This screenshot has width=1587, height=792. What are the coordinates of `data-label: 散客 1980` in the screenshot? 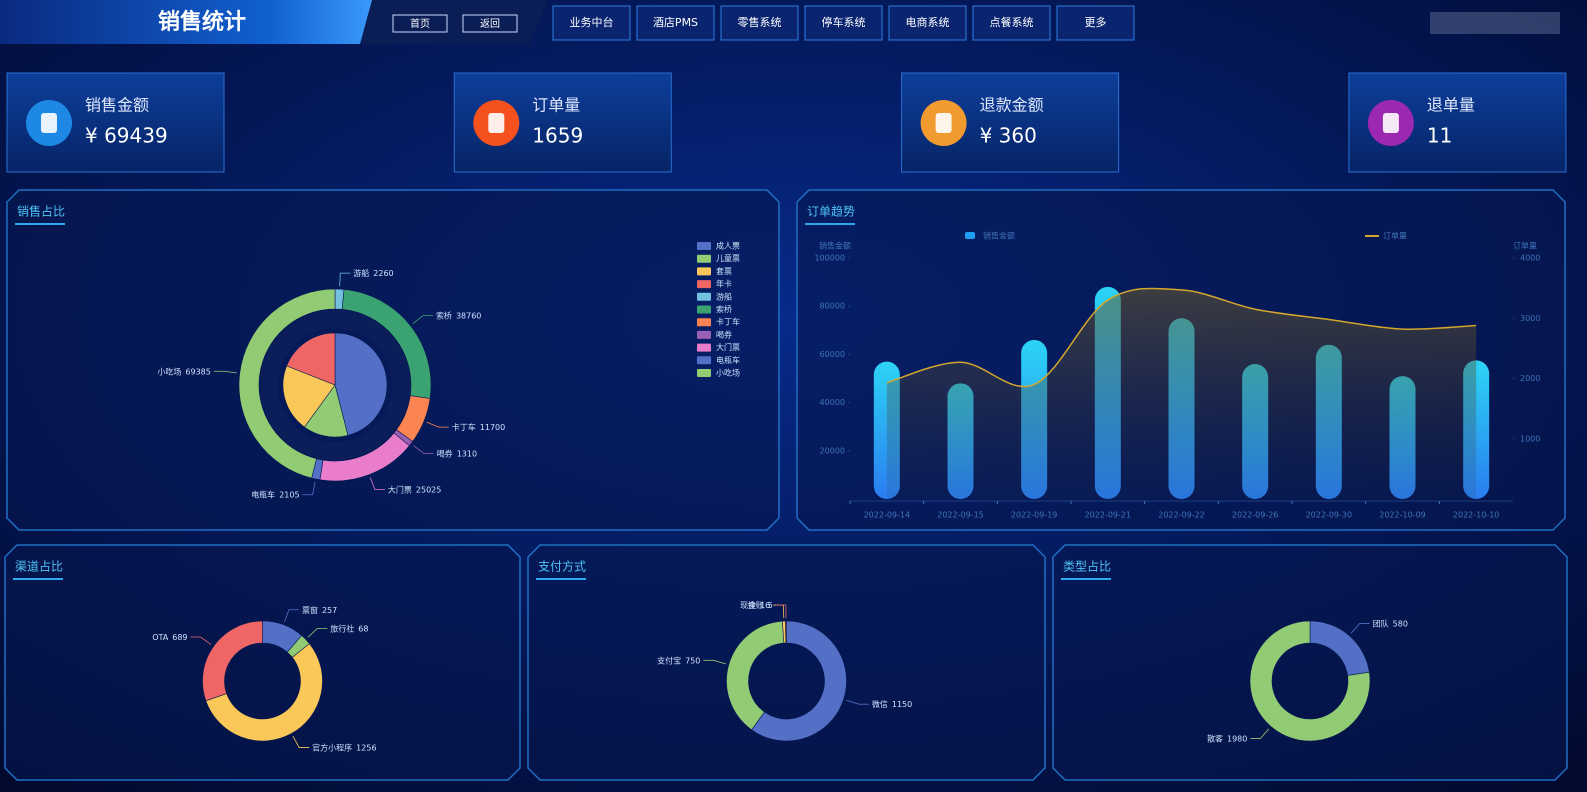 It's located at (1227, 738).